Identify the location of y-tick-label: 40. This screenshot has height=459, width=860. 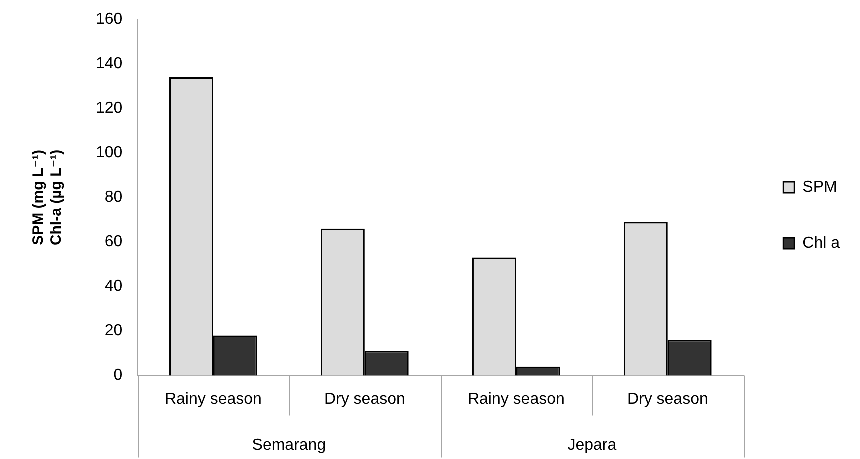
(113, 287).